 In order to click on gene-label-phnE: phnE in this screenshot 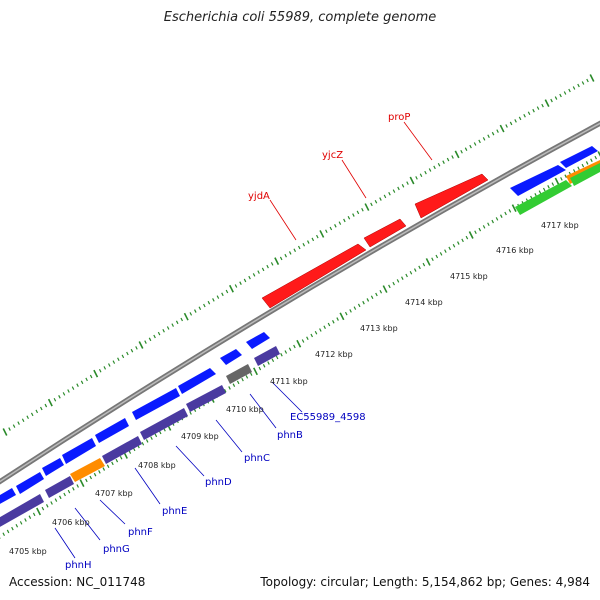, I will do `click(174, 511)`.